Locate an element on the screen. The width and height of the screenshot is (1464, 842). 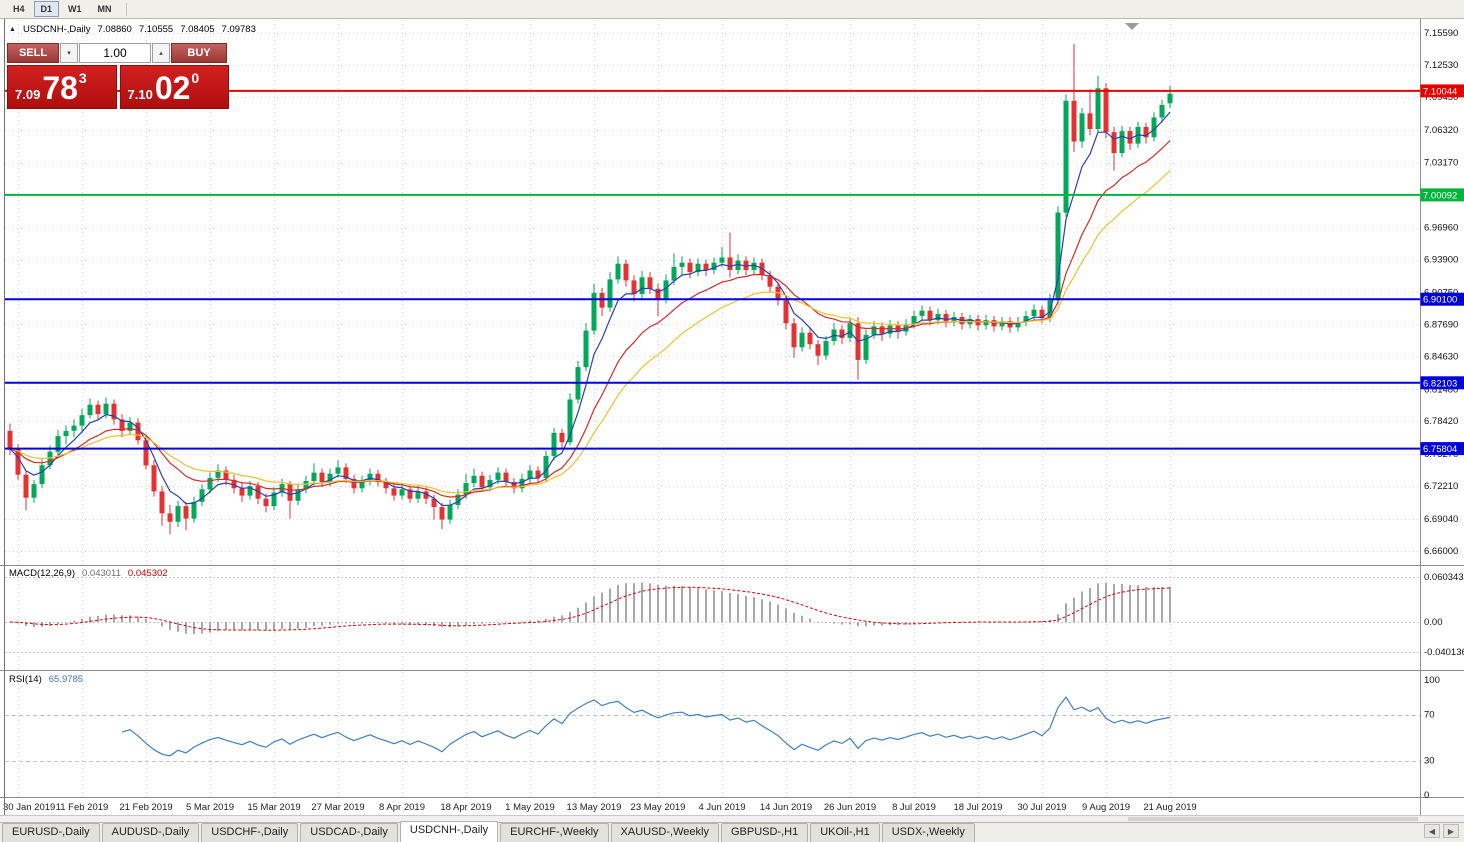
price-axis is located at coordinates (1442, 417).